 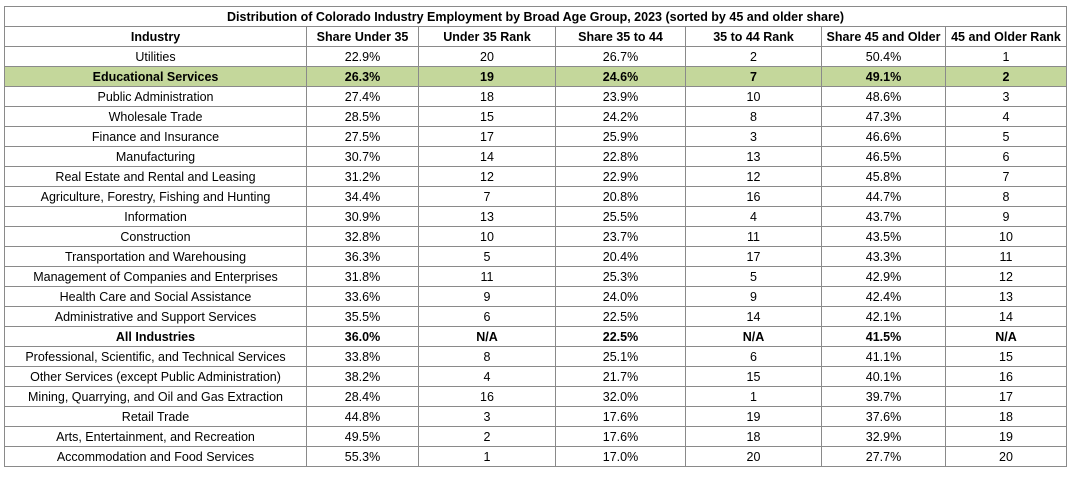 I want to click on table-row: All Industries 36.0% N/A 22.5% N/A 41.5% N/A, so click(x=535, y=336).